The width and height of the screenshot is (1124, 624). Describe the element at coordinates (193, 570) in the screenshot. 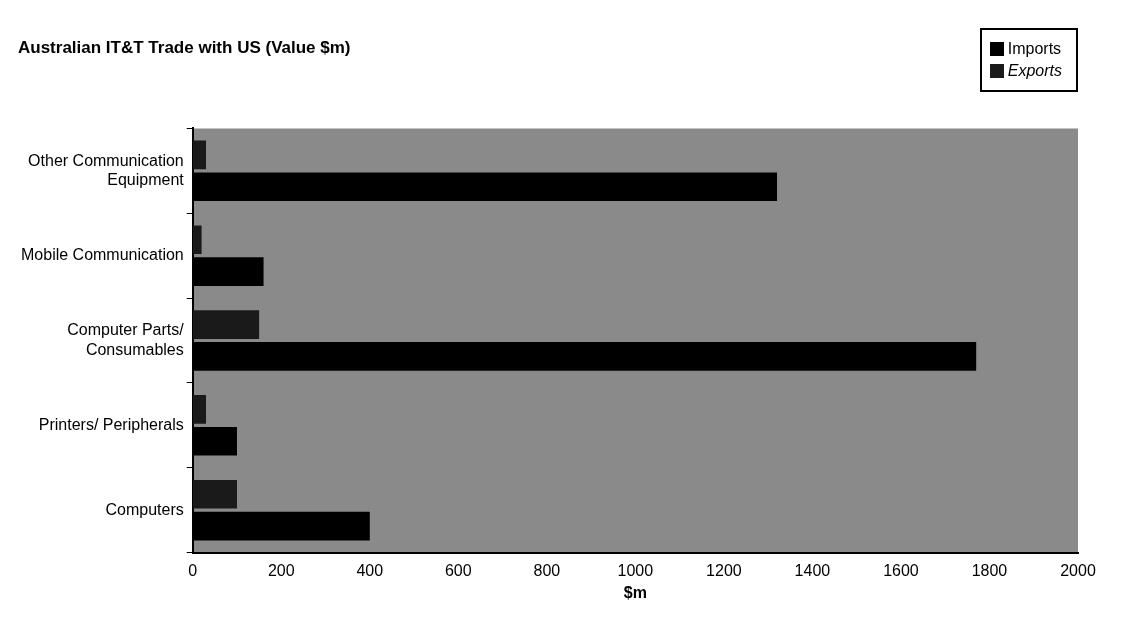

I see `x-tick-label: 0` at that location.